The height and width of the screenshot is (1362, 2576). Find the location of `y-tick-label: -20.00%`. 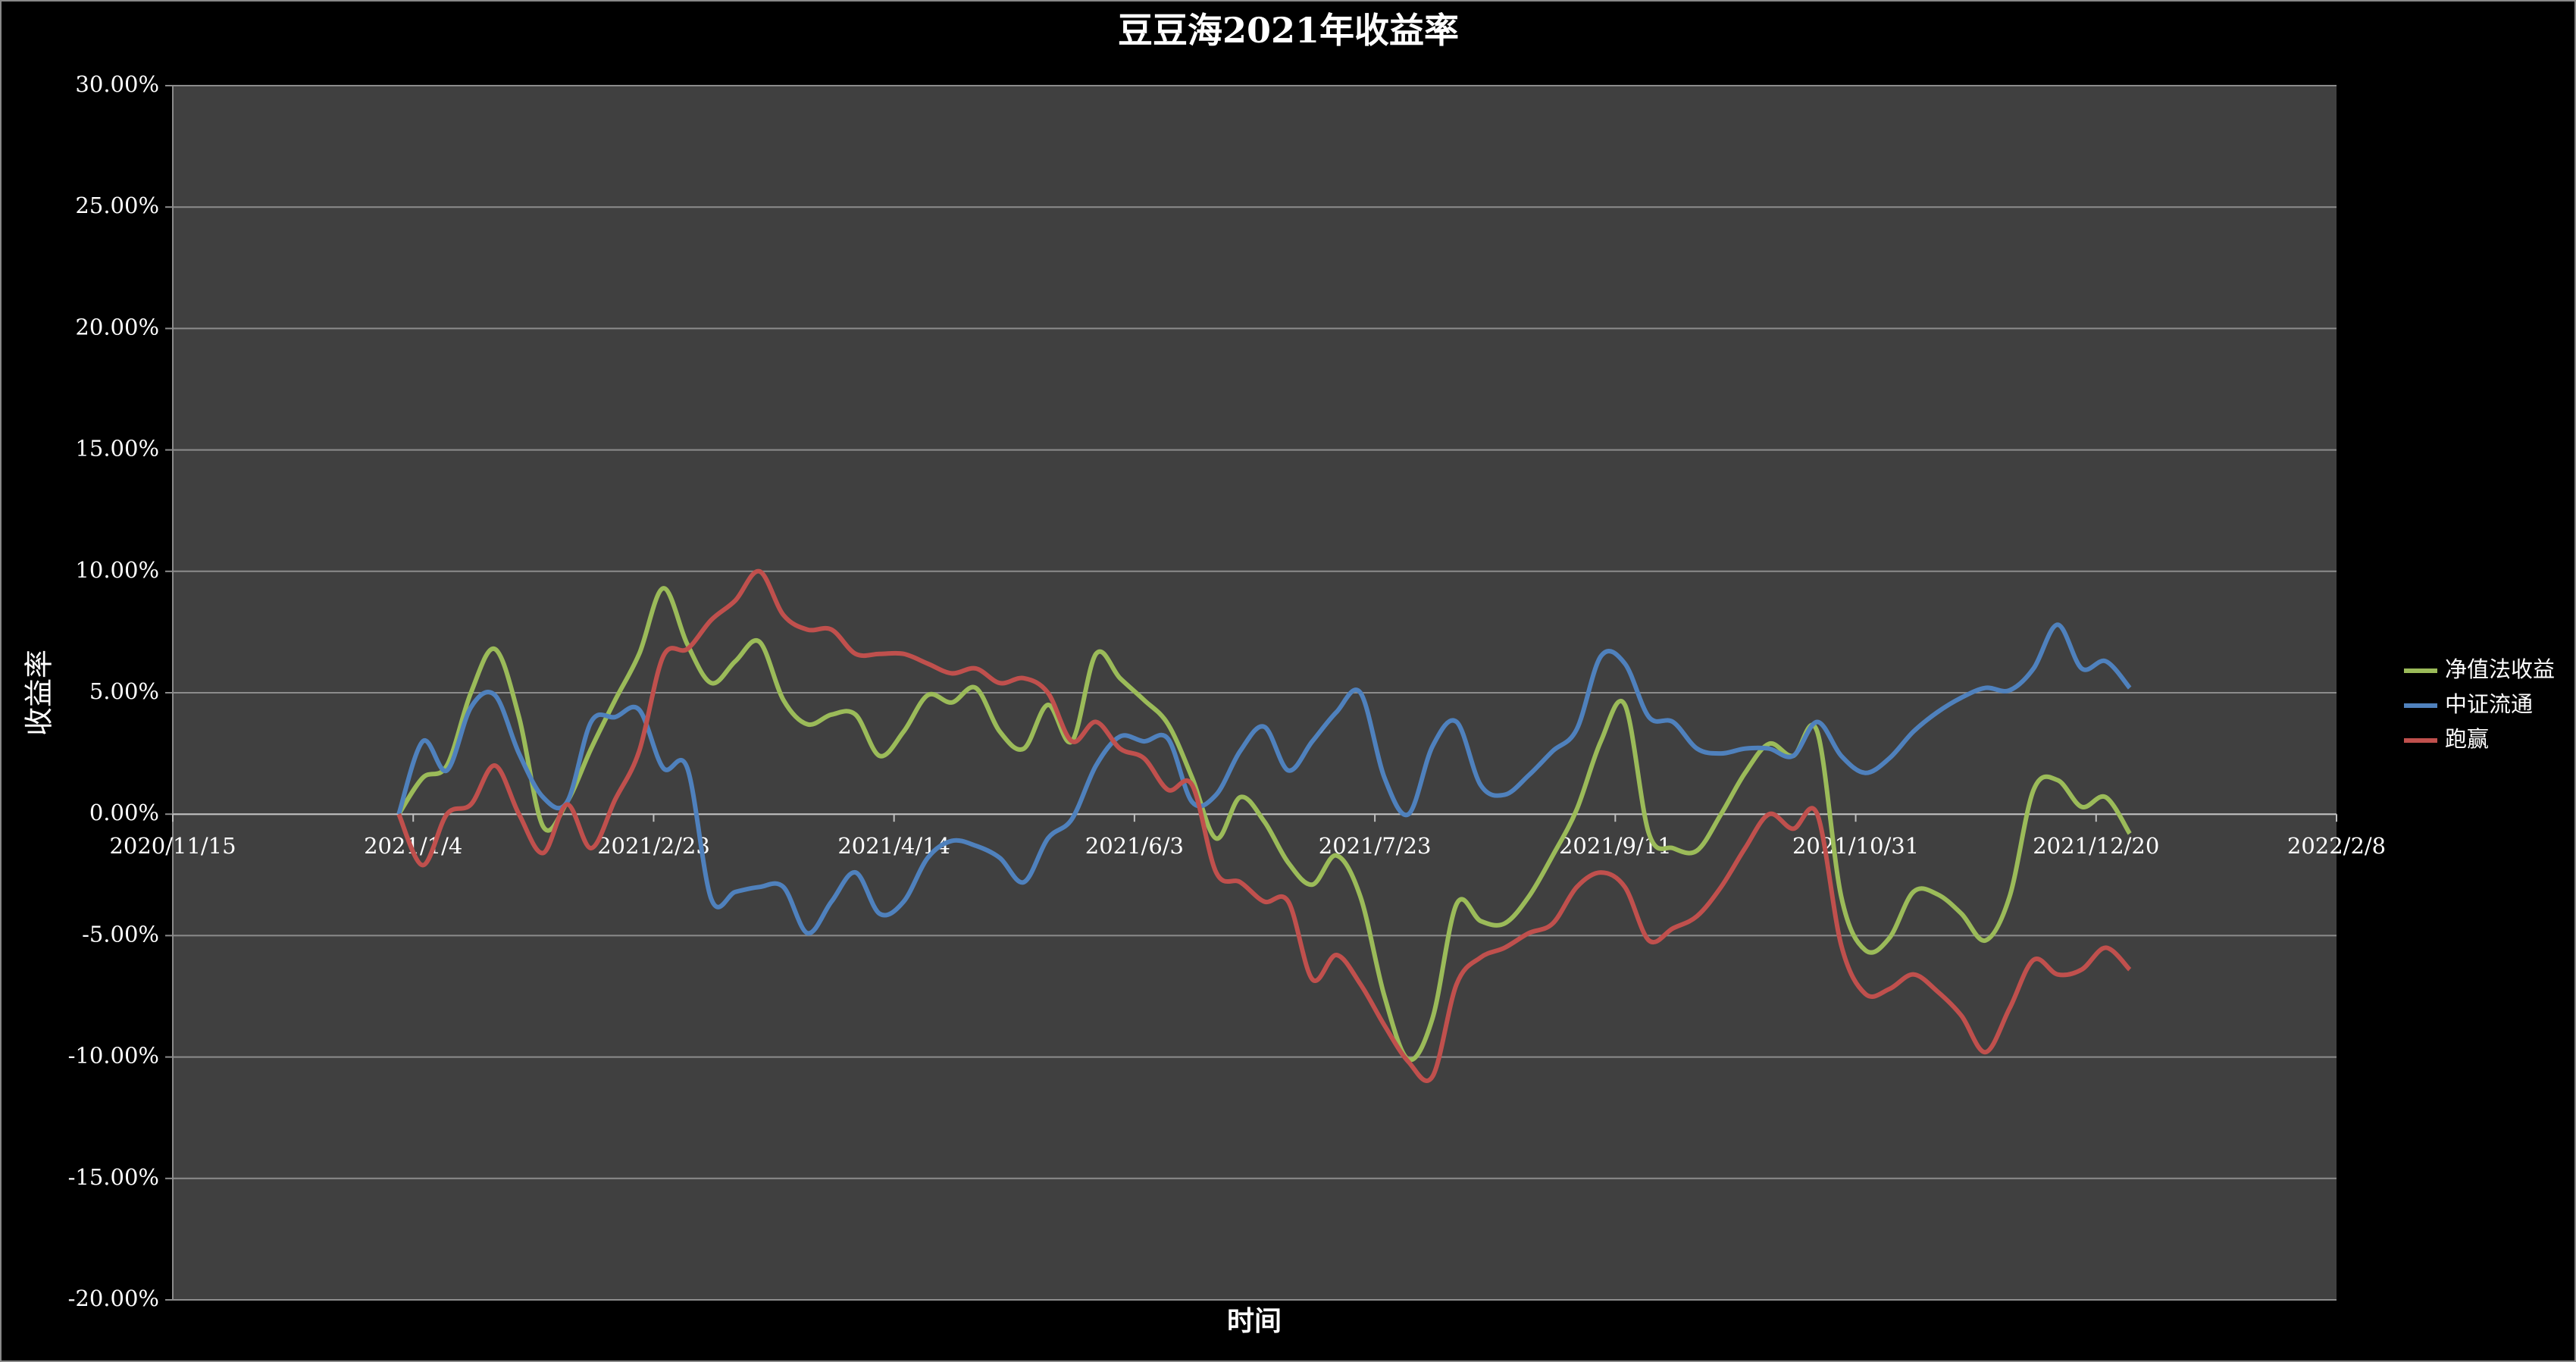

y-tick-label: -20.00% is located at coordinates (114, 1298).